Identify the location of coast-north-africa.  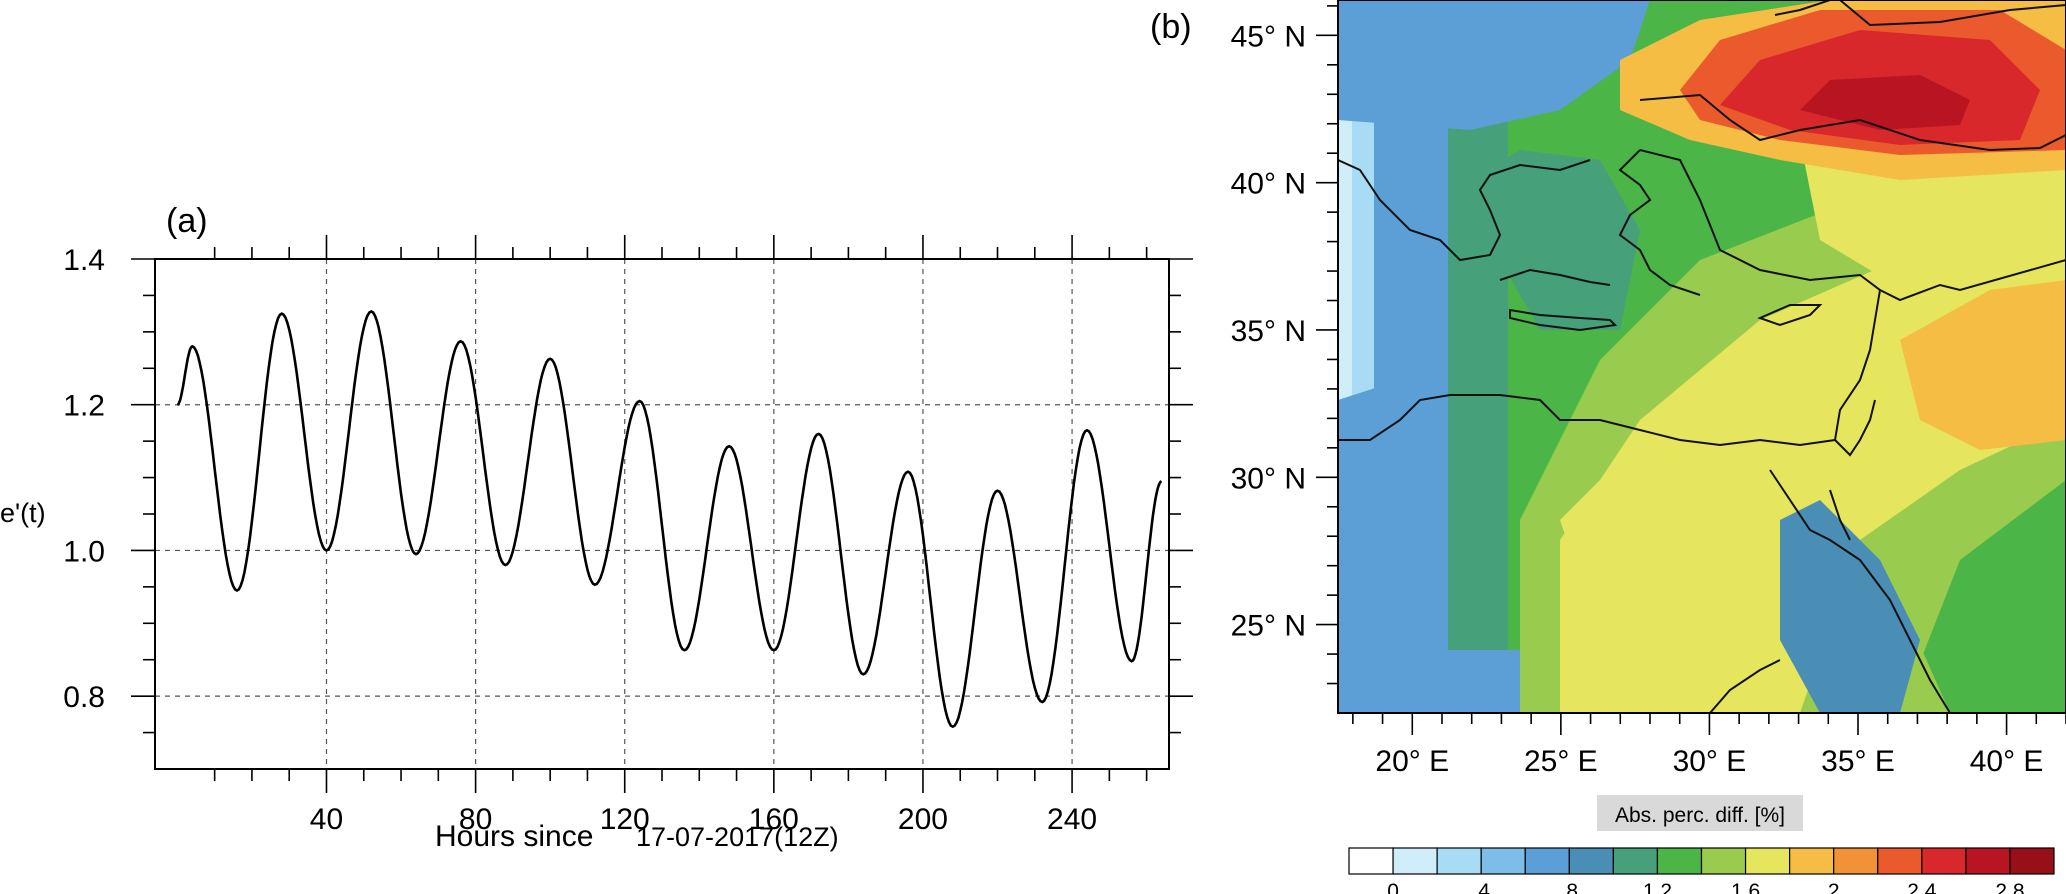
(1587, 420).